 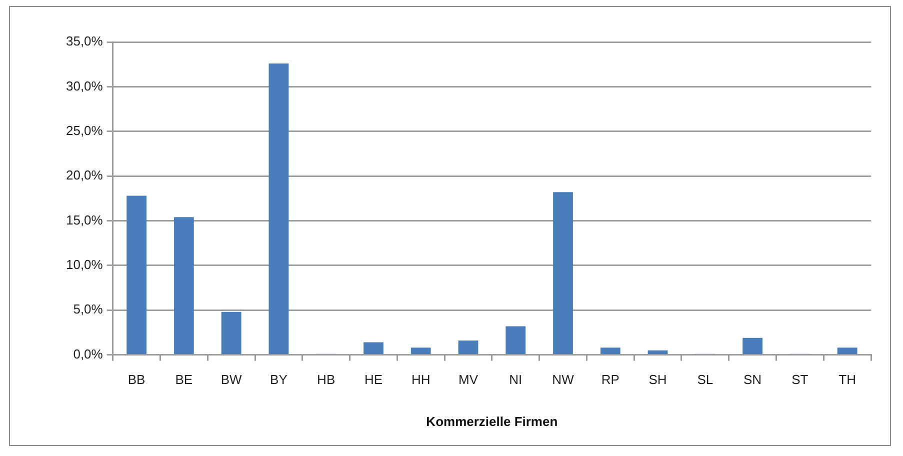 What do you see at coordinates (85, 130) in the screenshot?
I see `y-tick-label: 25,0%` at bounding box center [85, 130].